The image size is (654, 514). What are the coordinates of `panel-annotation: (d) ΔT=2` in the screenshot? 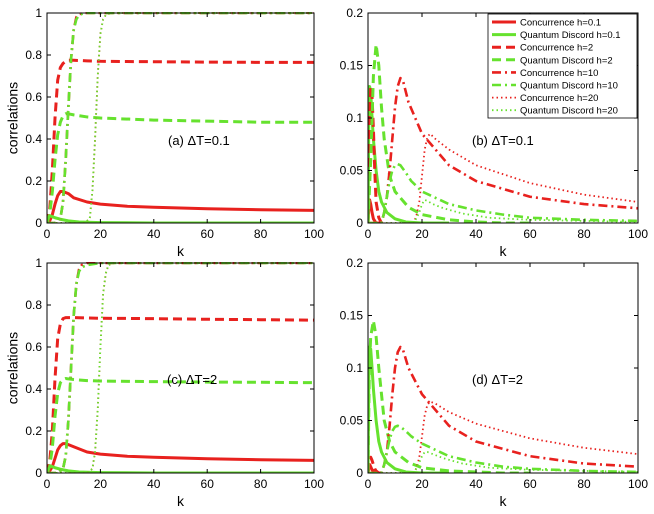 It's located at (497, 379).